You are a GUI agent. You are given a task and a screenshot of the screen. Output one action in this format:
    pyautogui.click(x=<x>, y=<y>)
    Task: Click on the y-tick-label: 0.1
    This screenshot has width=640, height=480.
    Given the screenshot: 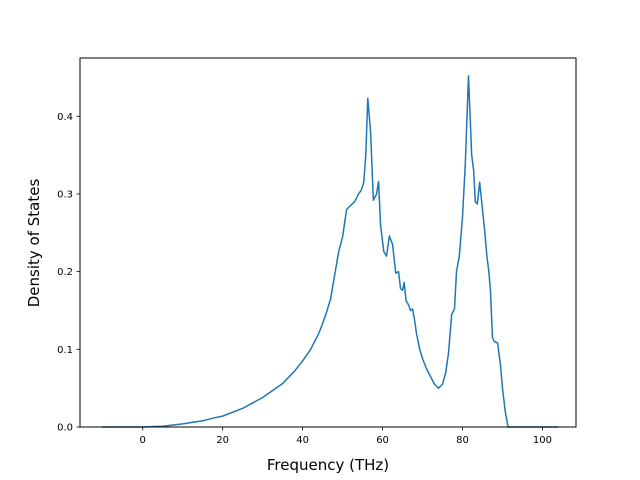 What is the action you would take?
    pyautogui.click(x=65, y=350)
    